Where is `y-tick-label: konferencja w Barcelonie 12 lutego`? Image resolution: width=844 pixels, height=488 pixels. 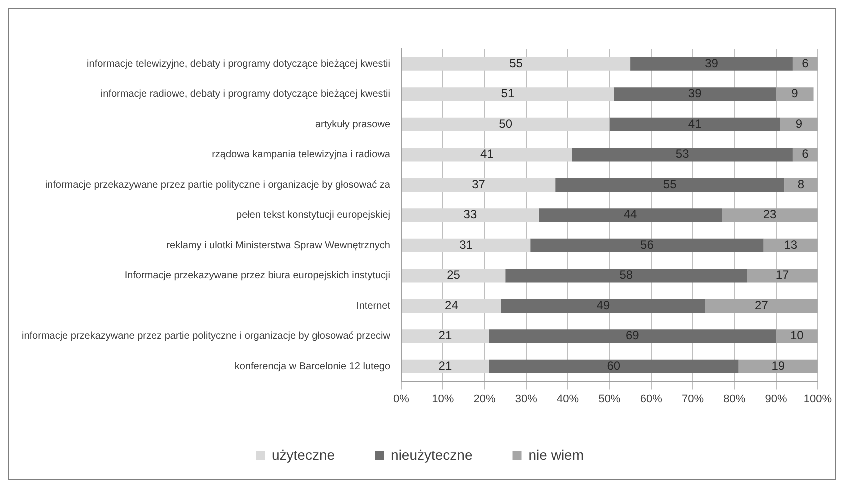 y-tick-label: konferencja w Barcelonie 12 lutego is located at coordinates (312, 366).